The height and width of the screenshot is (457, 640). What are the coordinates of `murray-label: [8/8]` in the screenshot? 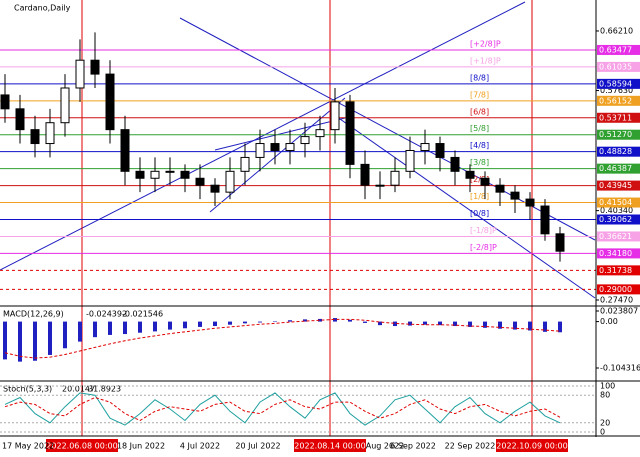 It's located at (479, 77).